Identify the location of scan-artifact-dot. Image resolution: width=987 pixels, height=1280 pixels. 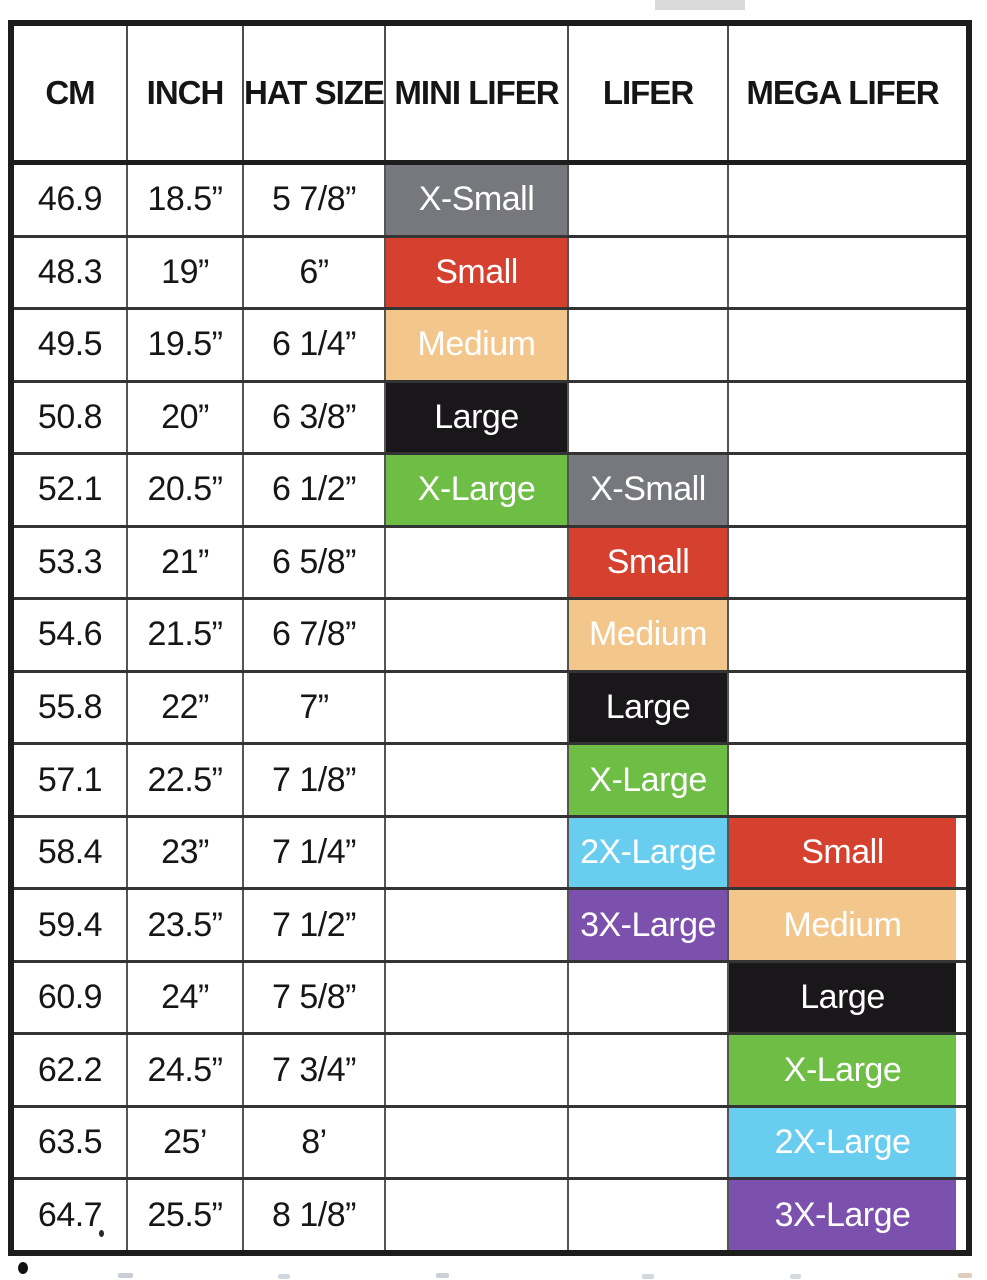
(23, 1268).